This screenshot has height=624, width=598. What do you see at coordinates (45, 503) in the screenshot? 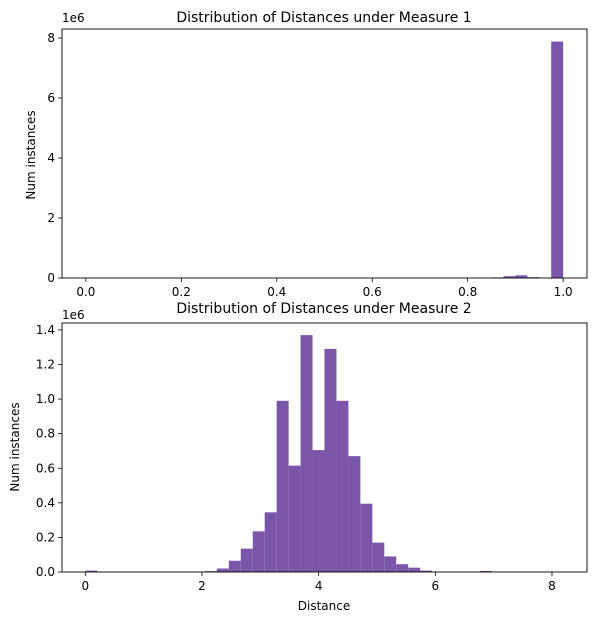
I see `y-tick-label: 0.4` at bounding box center [45, 503].